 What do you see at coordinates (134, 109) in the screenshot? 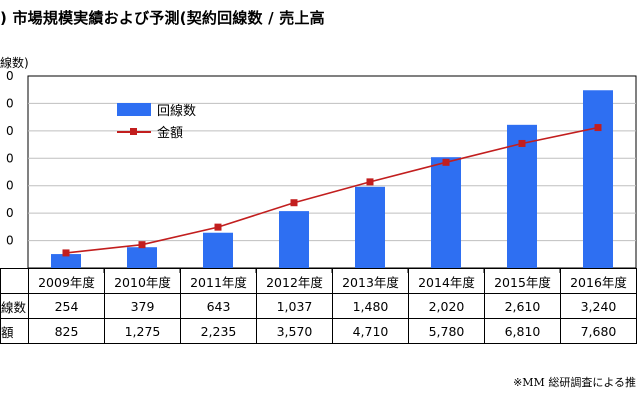
I see `legend-swatch-bar` at bounding box center [134, 109].